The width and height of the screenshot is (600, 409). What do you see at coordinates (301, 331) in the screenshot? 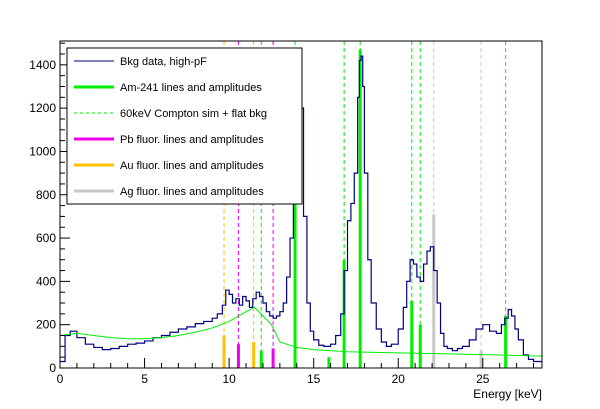
I see `series-compton-sim` at bounding box center [301, 331].